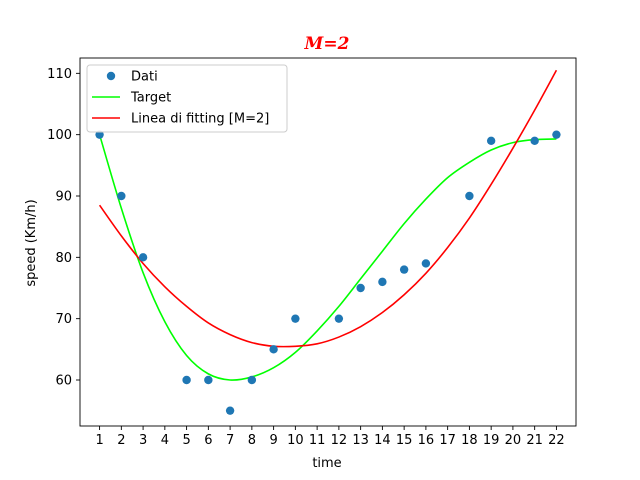  What do you see at coordinates (447, 440) in the screenshot?
I see `x-tick-label: 17` at bounding box center [447, 440].